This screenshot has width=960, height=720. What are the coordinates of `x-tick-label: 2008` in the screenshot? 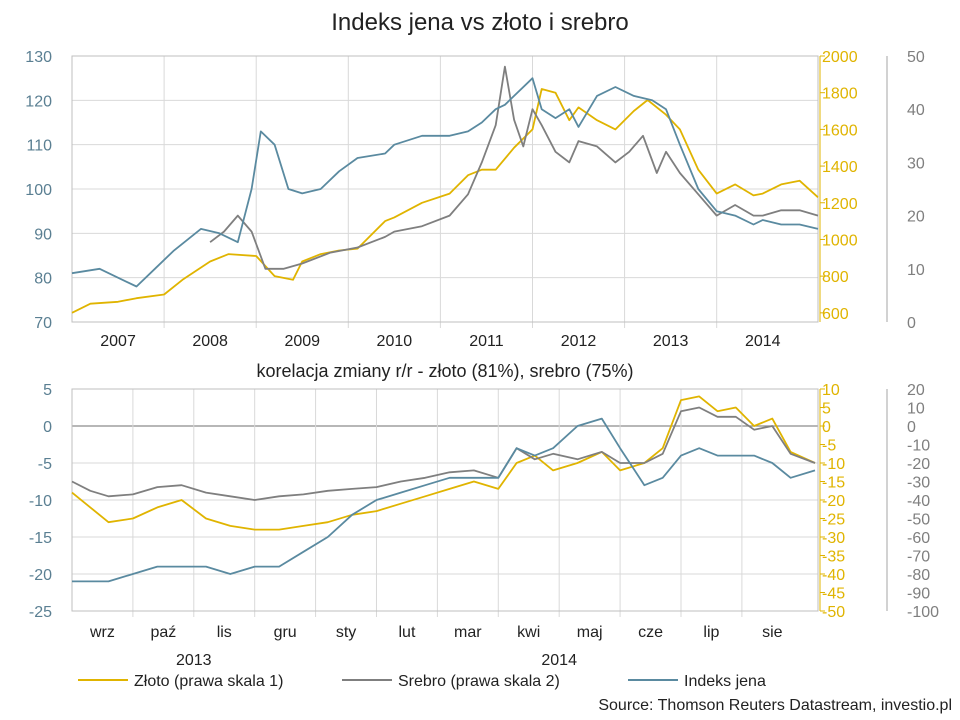 It's located at (210, 341).